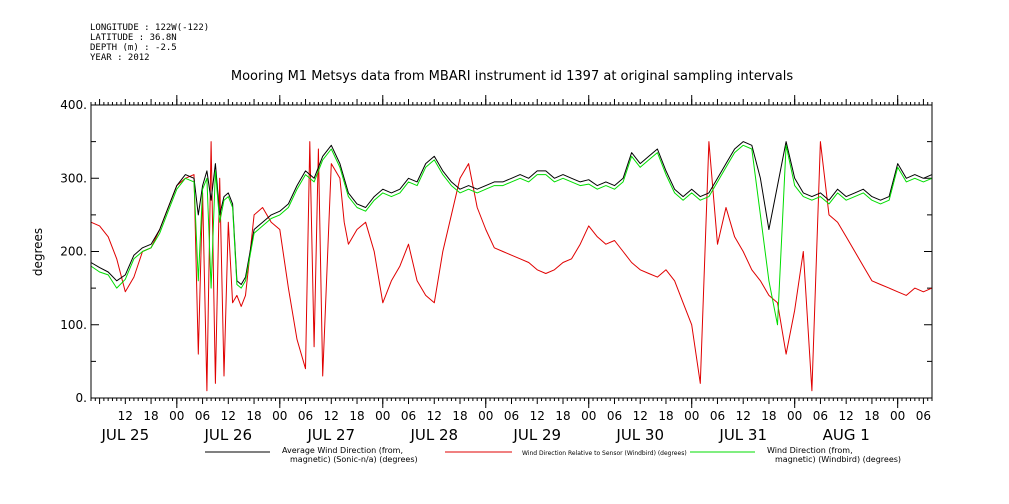 The width and height of the screenshot is (1009, 504). Describe the element at coordinates (838, 459) in the screenshot. I see `legend-entry-windbird-label: magnetic) (Windbird) (degrees)` at that location.